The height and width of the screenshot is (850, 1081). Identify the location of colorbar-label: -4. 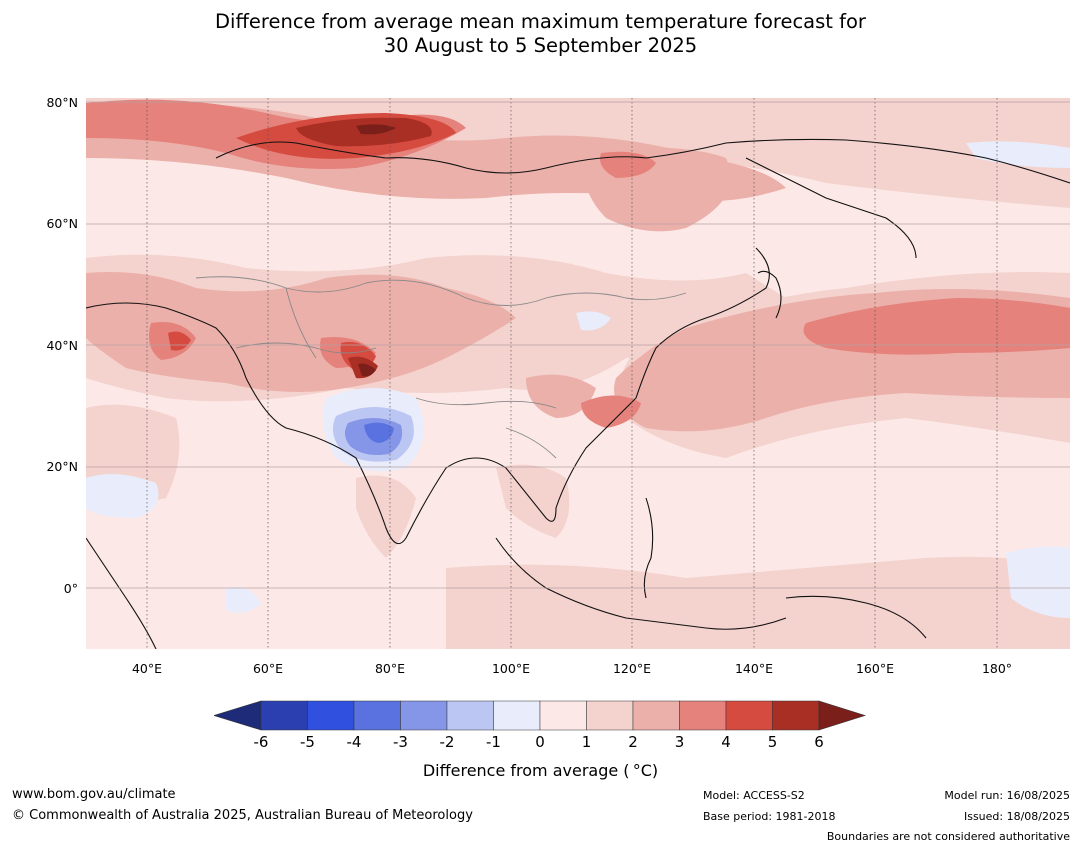
(354, 742).